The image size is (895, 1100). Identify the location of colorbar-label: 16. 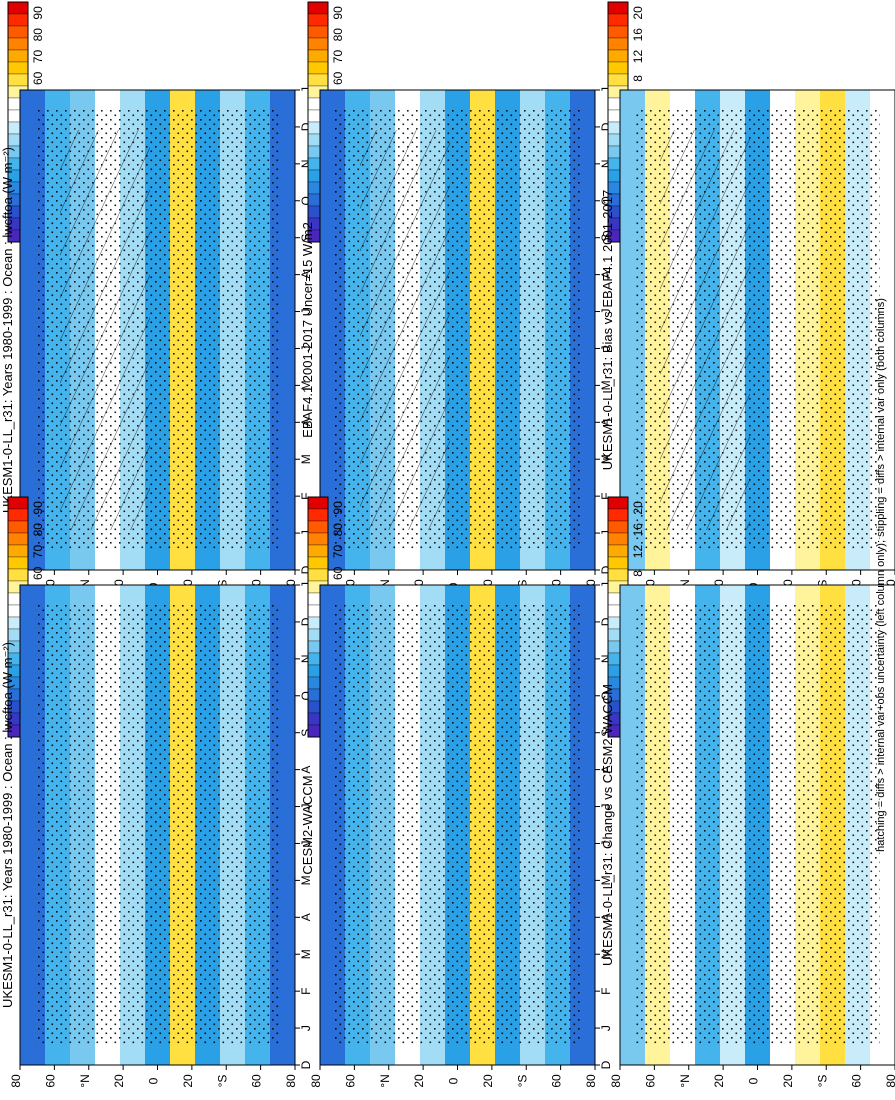
(638, 35).